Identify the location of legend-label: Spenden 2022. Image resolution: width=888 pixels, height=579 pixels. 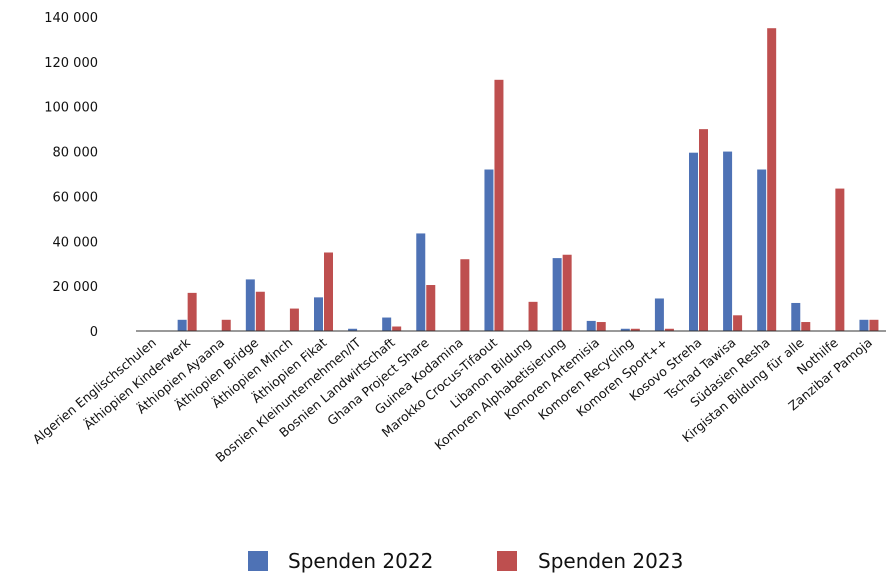
(360, 561).